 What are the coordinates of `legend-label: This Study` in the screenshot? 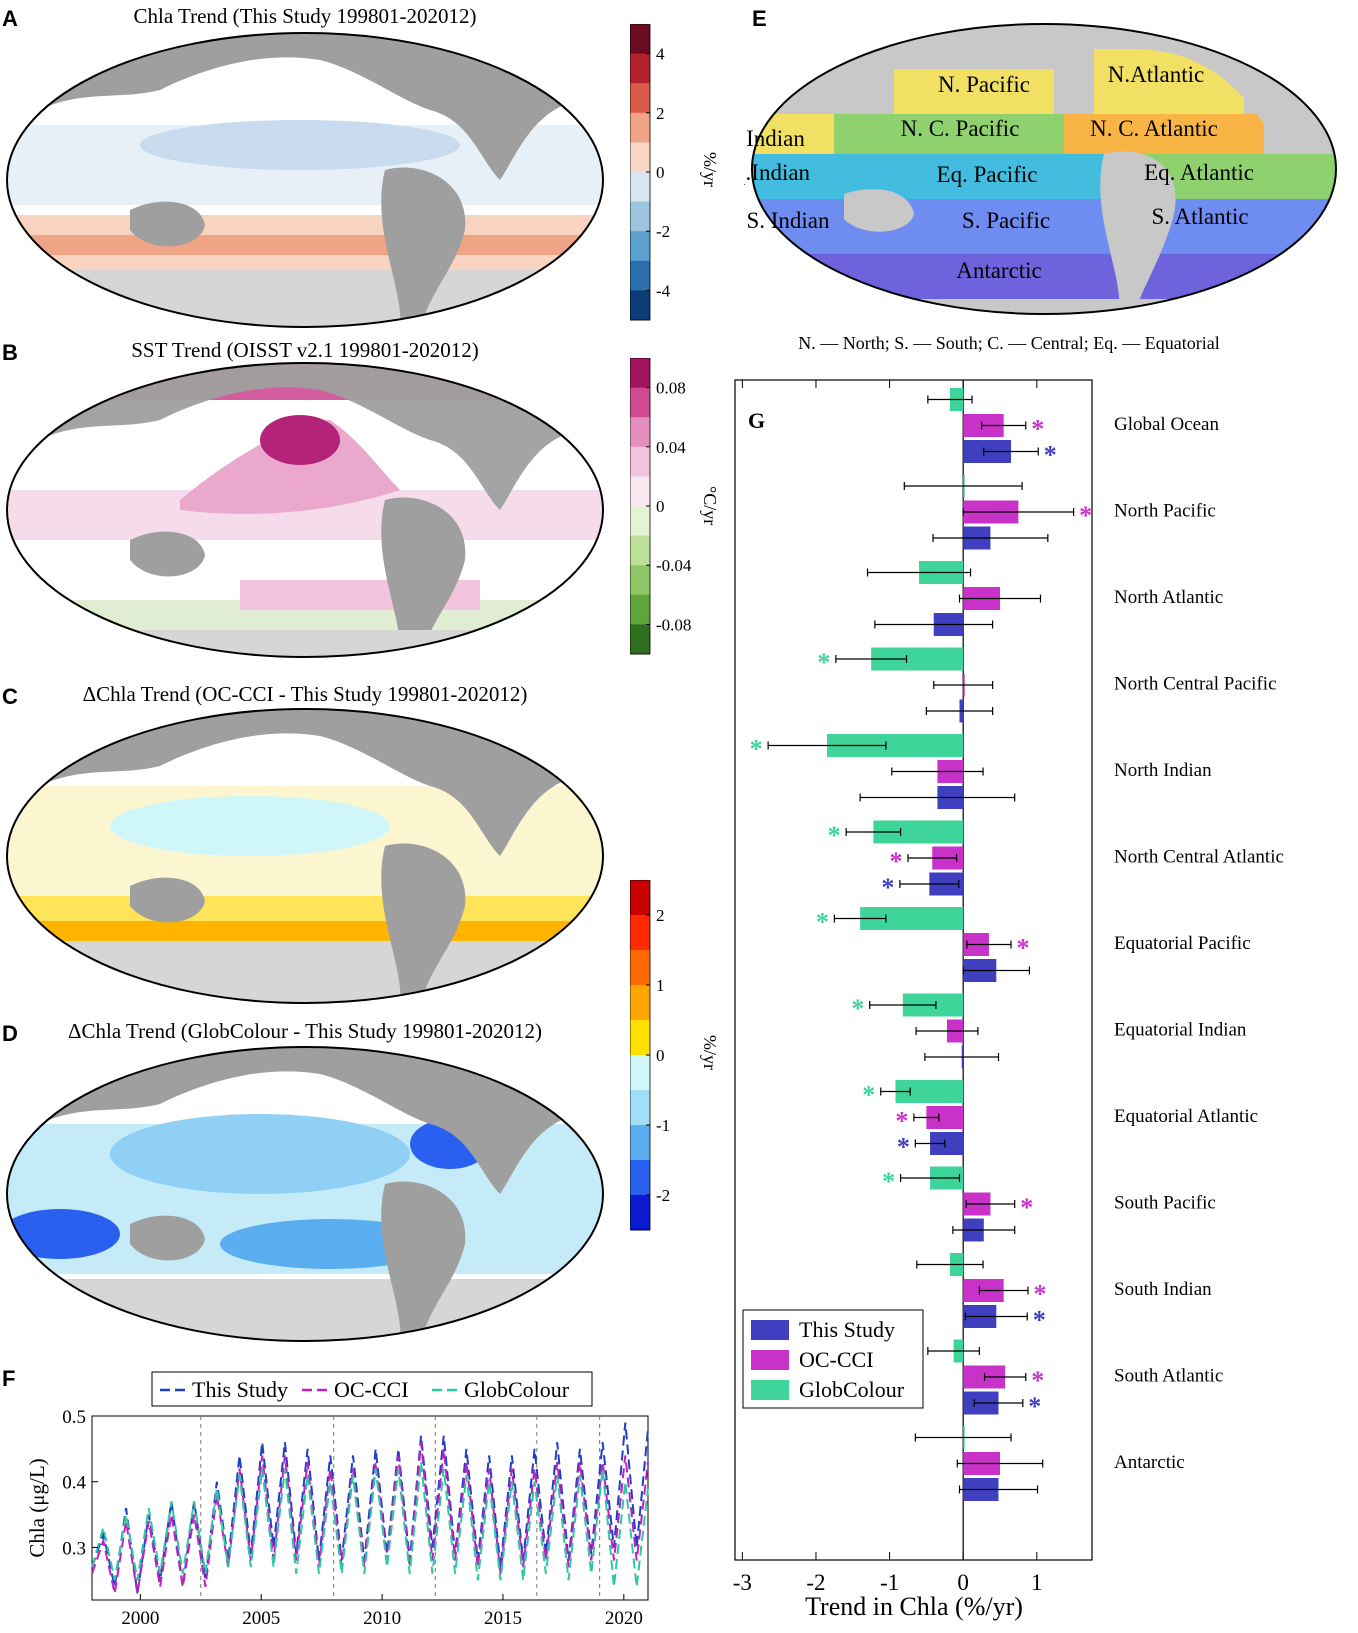 It's located at (240, 1389).